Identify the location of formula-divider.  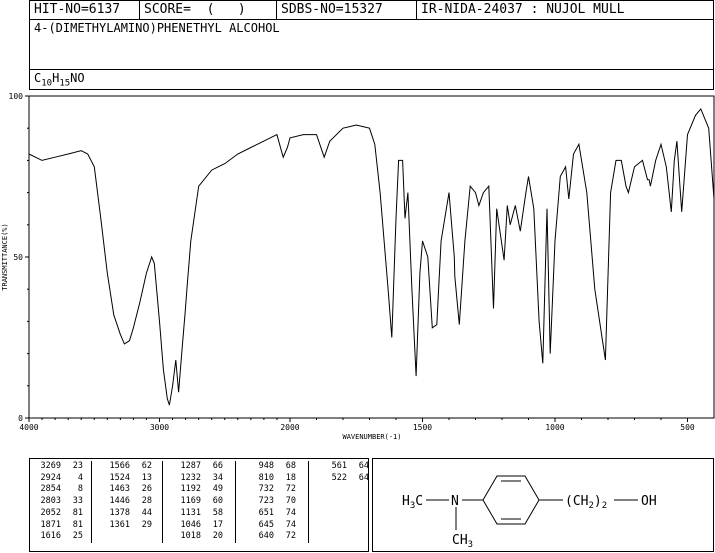
(371, 69).